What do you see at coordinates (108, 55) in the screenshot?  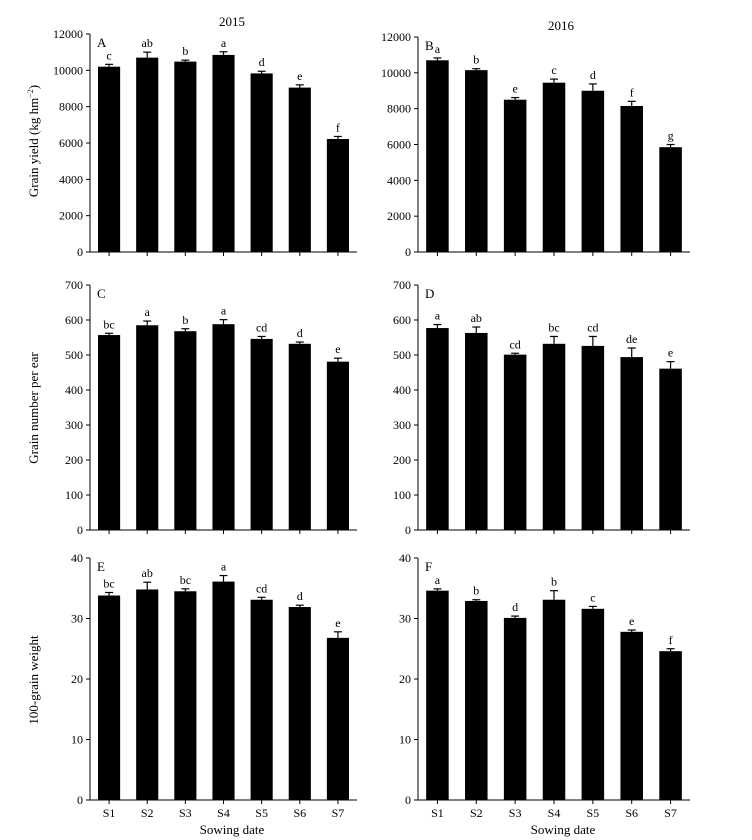 I see `significance-letter: c` at bounding box center [108, 55].